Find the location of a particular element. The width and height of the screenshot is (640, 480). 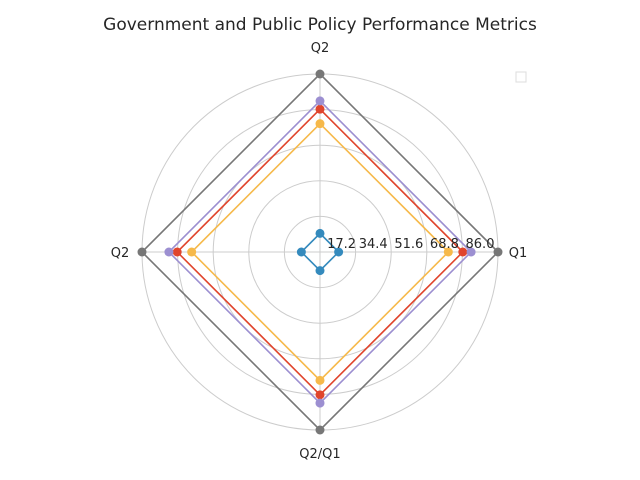

radial-tick-label: 51.6 is located at coordinates (408, 244).